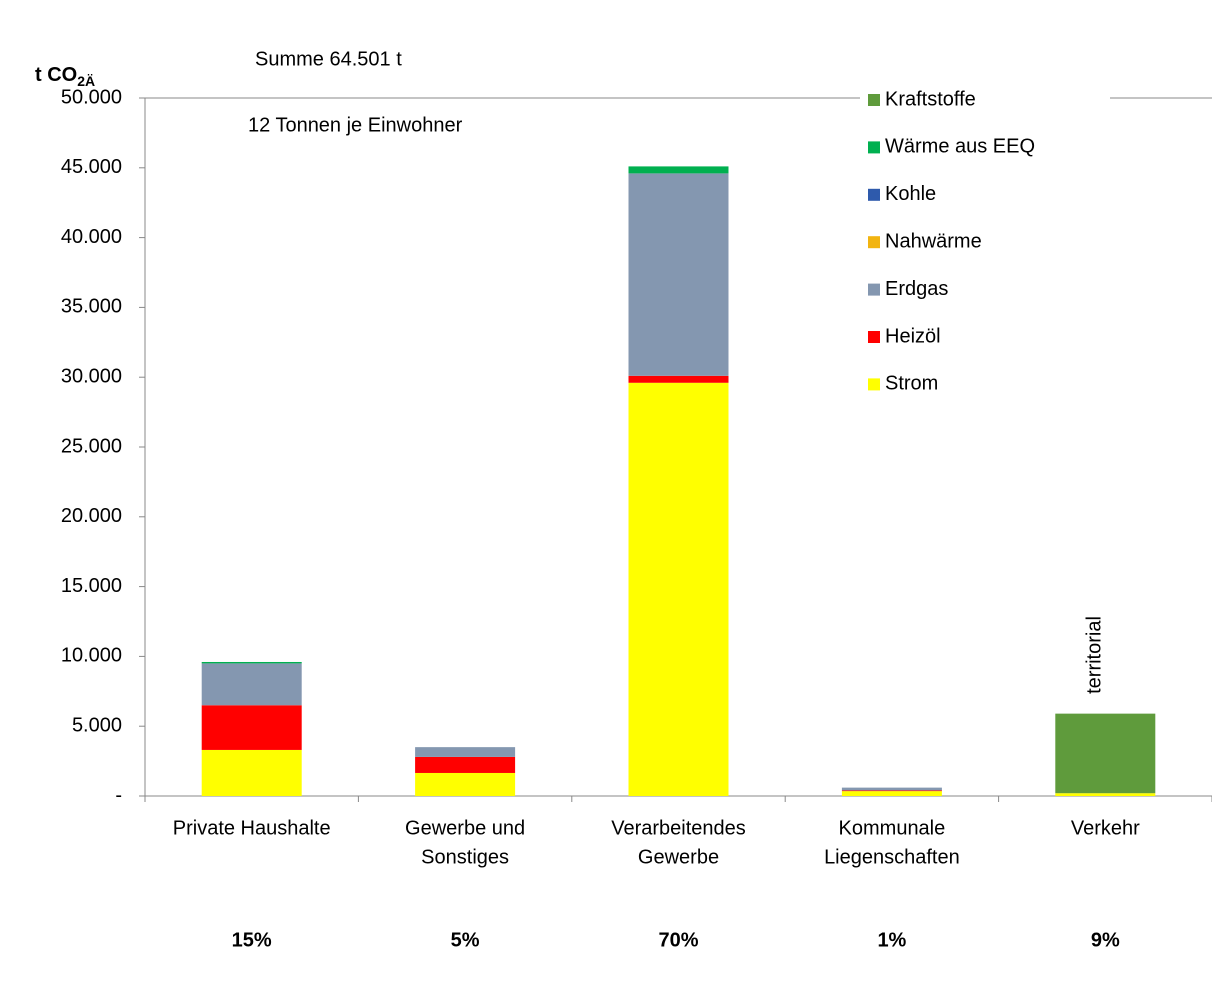  What do you see at coordinates (1095, 655) in the screenshot?
I see `annotation: territorial` at bounding box center [1095, 655].